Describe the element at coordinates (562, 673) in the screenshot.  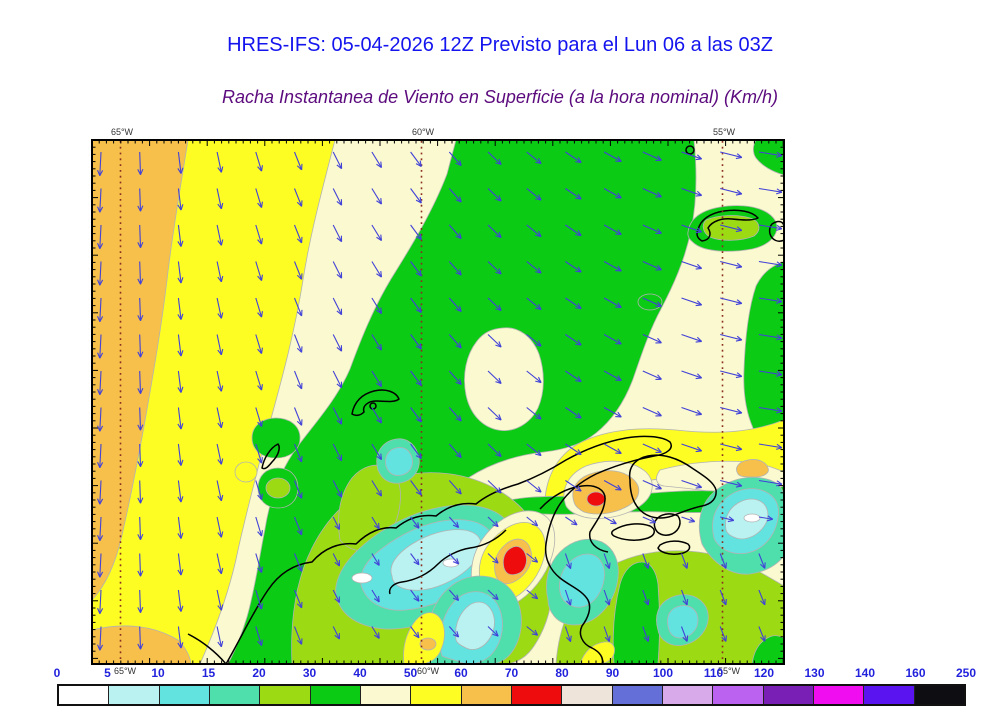
I see `colorbar-tick-label: 80` at that location.